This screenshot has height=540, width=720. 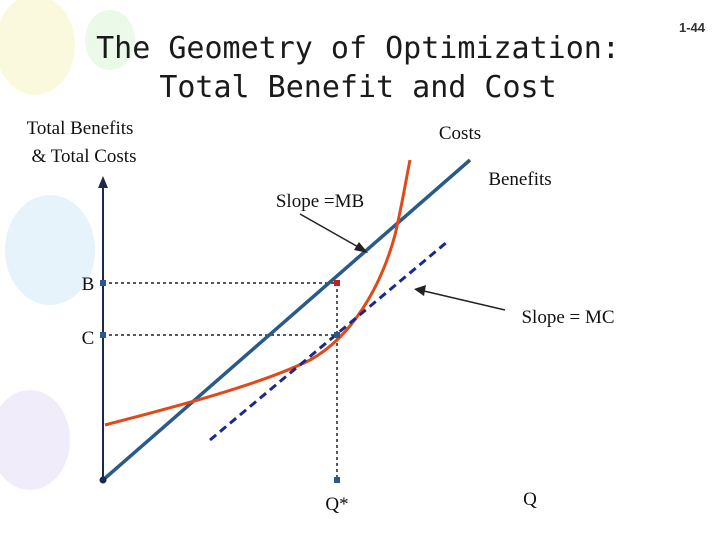 I want to click on y-axis-arrow, so click(x=103, y=182).